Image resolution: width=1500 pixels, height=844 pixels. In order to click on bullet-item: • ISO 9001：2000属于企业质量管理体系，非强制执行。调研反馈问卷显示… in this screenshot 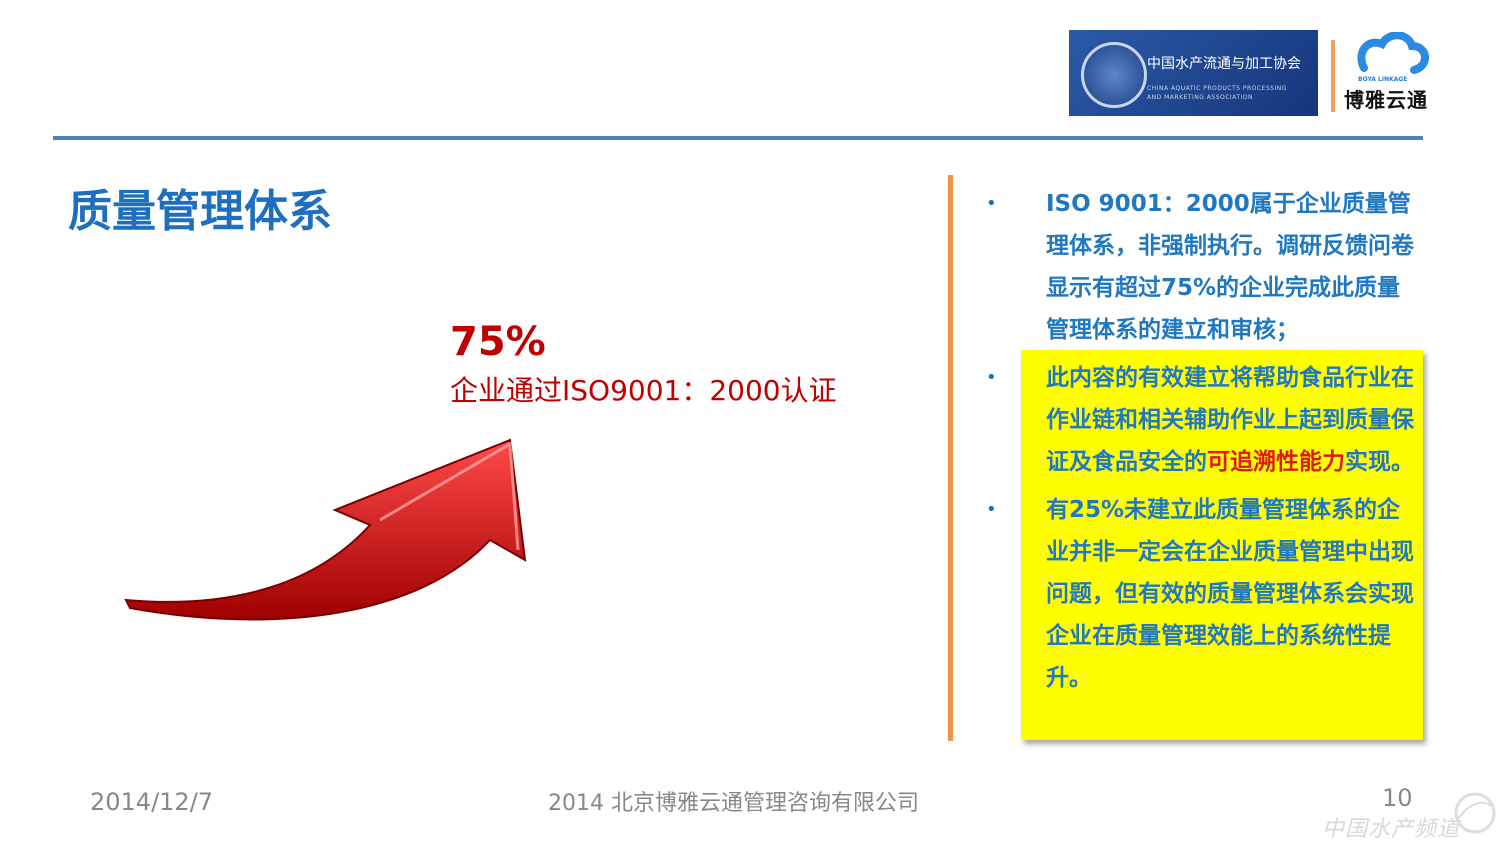, I will do `click(1206, 267)`.